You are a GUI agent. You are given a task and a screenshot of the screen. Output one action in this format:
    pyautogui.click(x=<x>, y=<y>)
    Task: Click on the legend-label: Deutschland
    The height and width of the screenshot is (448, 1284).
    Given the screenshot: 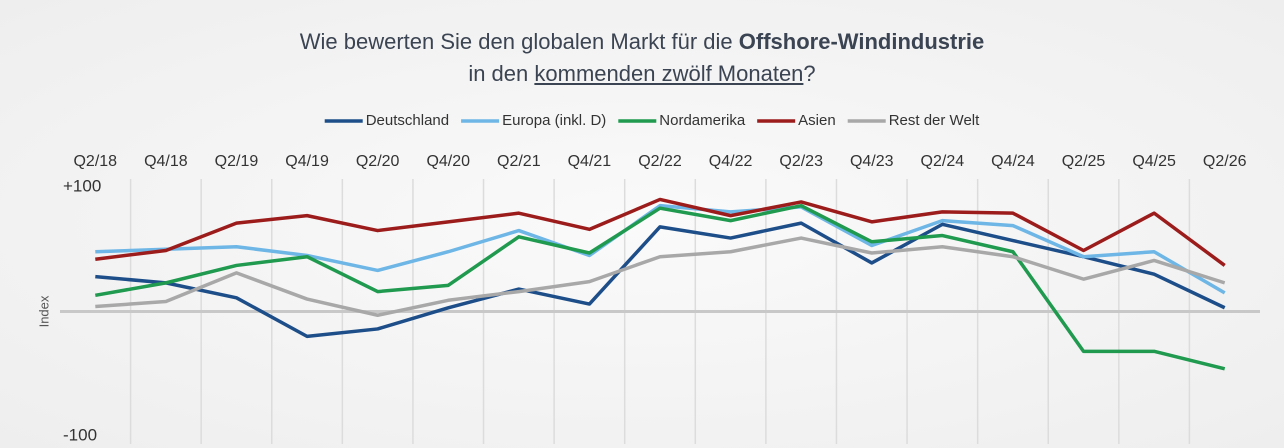 What is the action you would take?
    pyautogui.click(x=407, y=120)
    